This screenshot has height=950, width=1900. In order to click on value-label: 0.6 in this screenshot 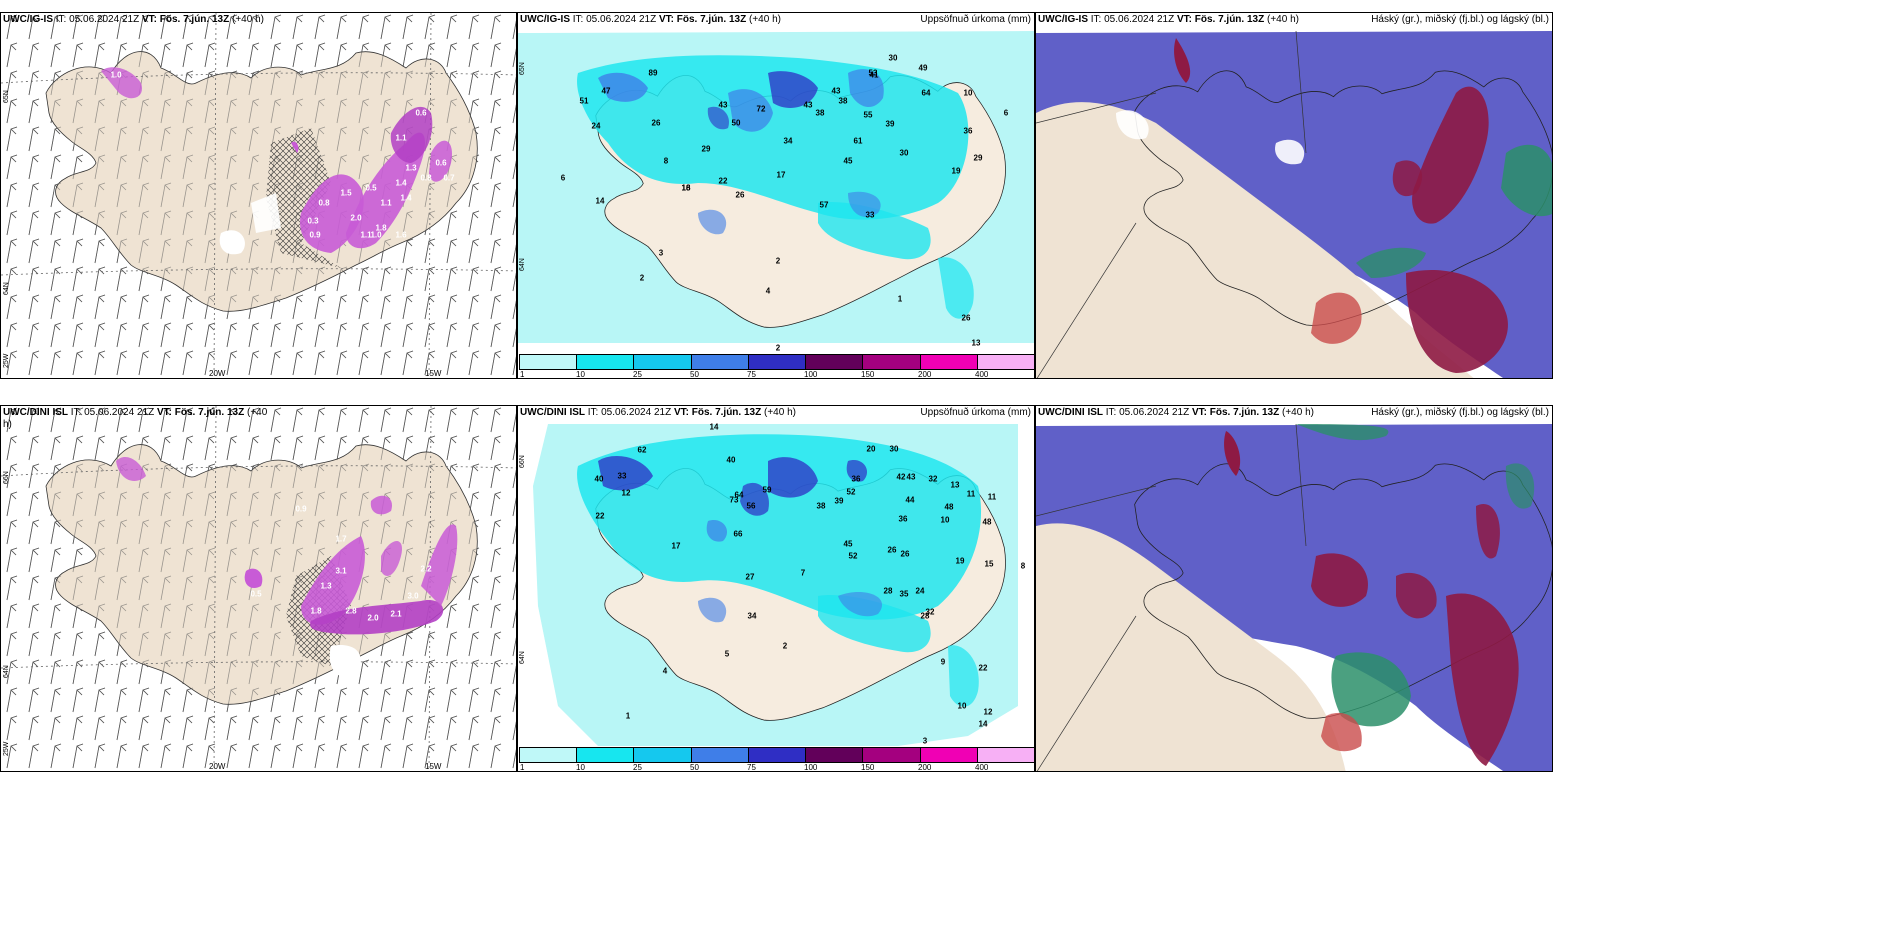, I will do `click(441, 163)`.